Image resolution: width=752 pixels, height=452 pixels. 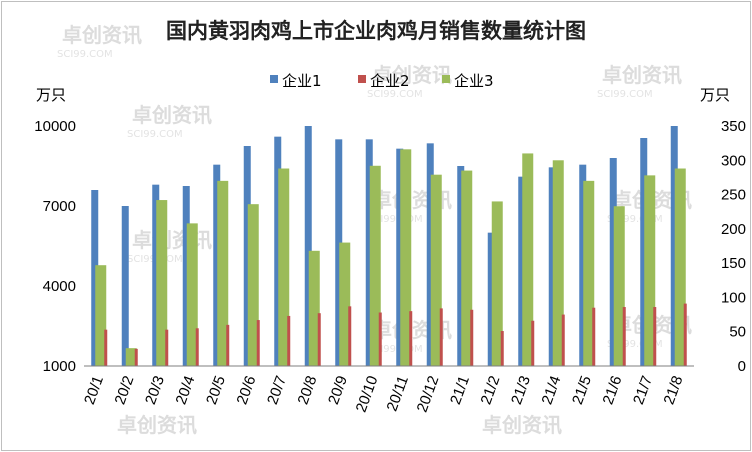 I want to click on left-tick-label: 4000, so click(x=59, y=286).